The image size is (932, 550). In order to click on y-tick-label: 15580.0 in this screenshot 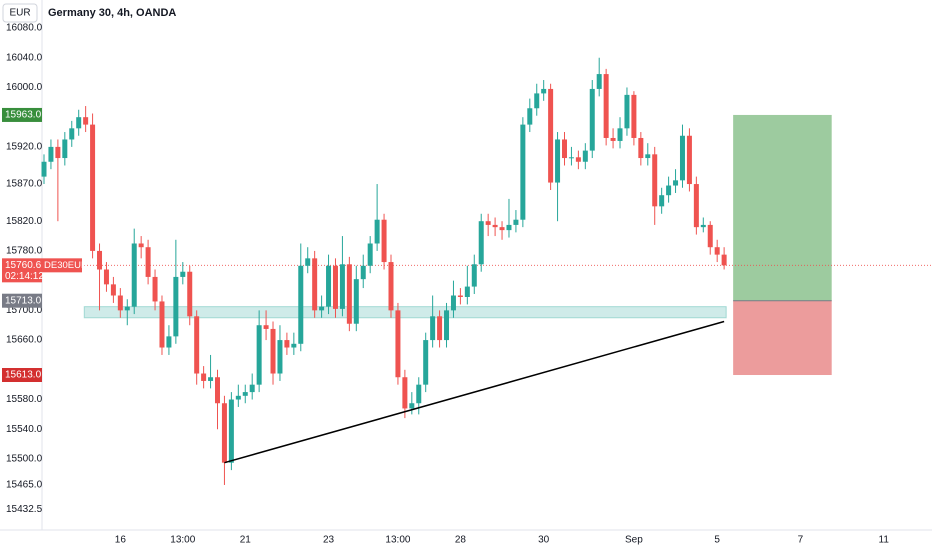, I will do `click(24, 399)`.